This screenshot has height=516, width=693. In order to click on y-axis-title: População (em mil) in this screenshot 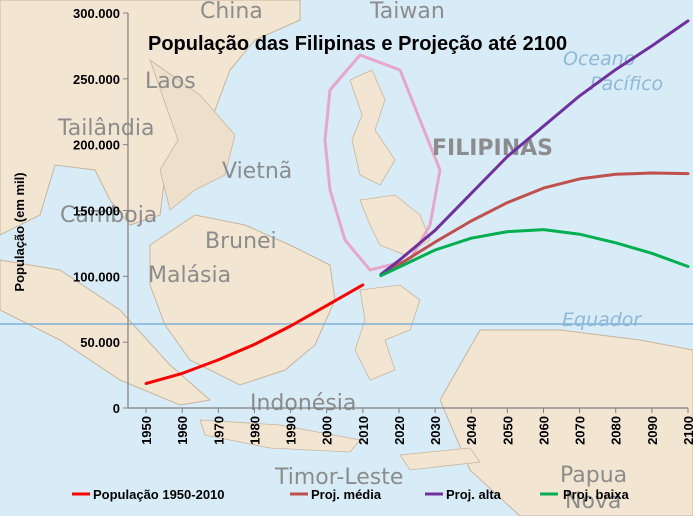, I will do `click(19, 231)`.